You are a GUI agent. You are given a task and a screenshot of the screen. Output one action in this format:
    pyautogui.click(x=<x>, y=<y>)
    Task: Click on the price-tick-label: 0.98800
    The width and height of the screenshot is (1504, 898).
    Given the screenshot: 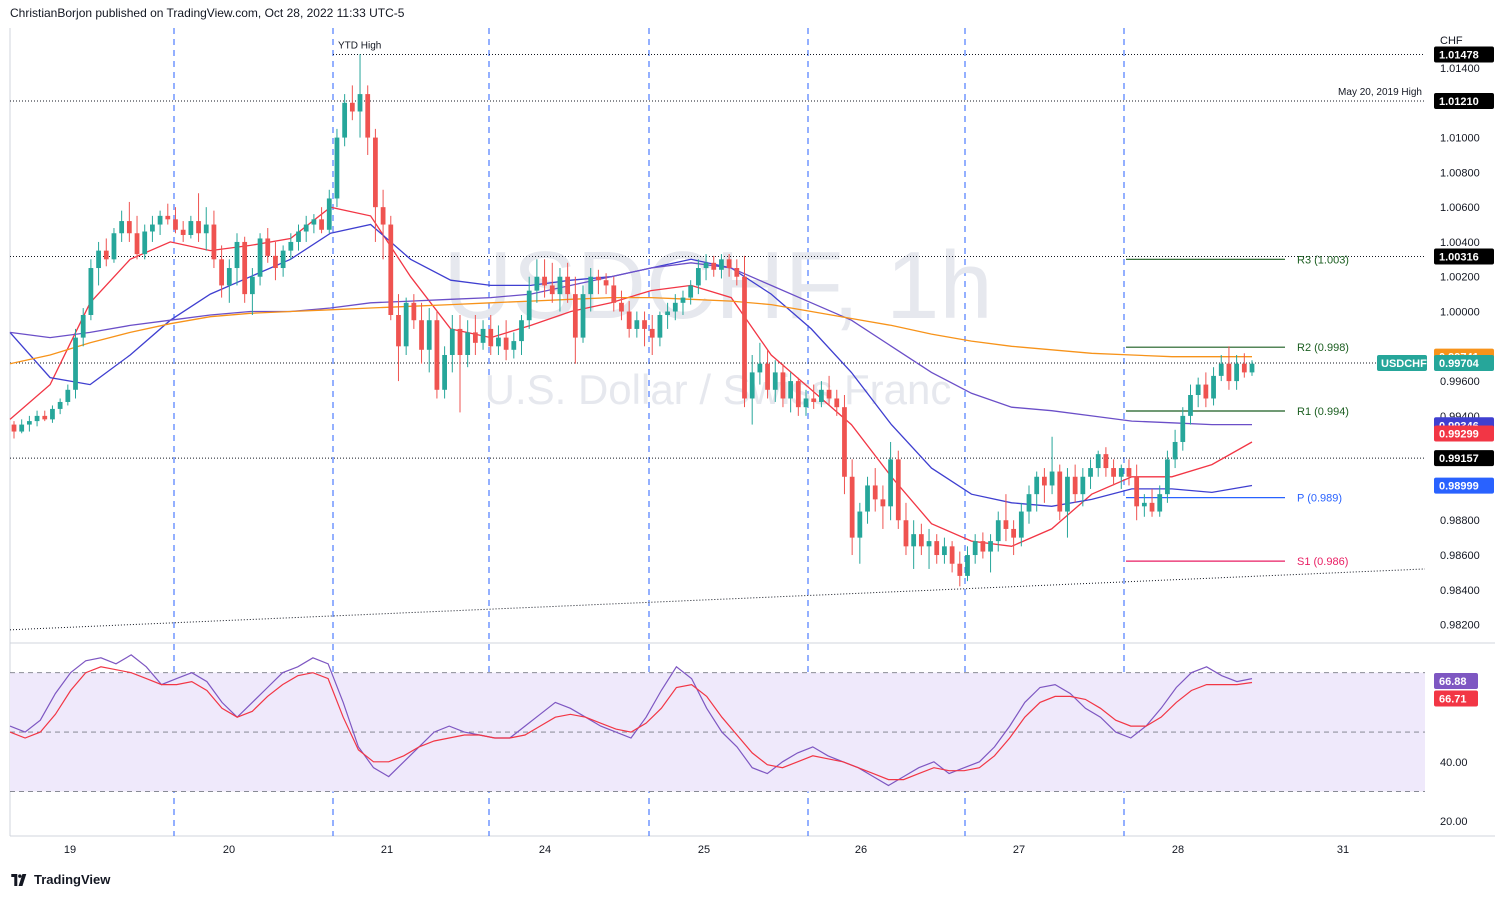 What is the action you would take?
    pyautogui.click(x=1460, y=521)
    